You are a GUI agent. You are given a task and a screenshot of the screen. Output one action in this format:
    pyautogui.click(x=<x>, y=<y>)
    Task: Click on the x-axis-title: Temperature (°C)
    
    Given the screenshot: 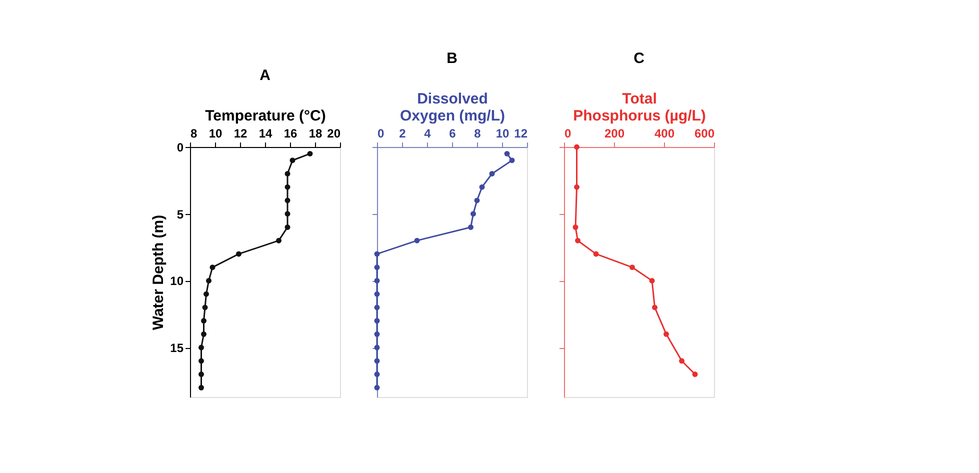 What is the action you would take?
    pyautogui.click(x=265, y=116)
    